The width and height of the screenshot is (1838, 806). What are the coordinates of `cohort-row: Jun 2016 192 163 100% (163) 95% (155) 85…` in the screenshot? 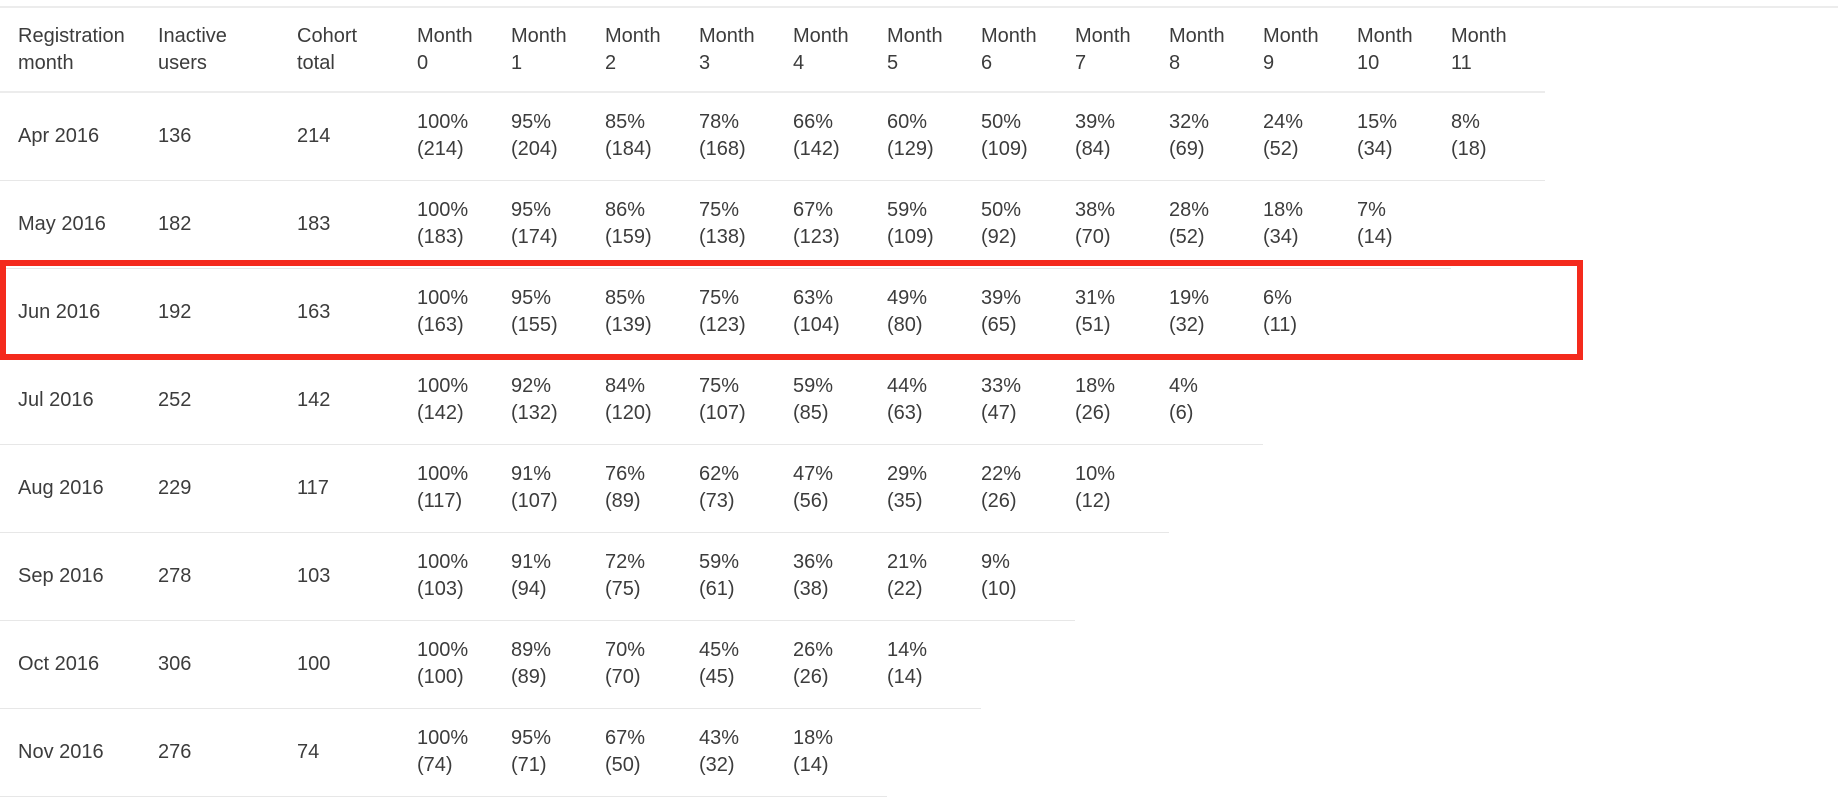 It's located at (919, 312).